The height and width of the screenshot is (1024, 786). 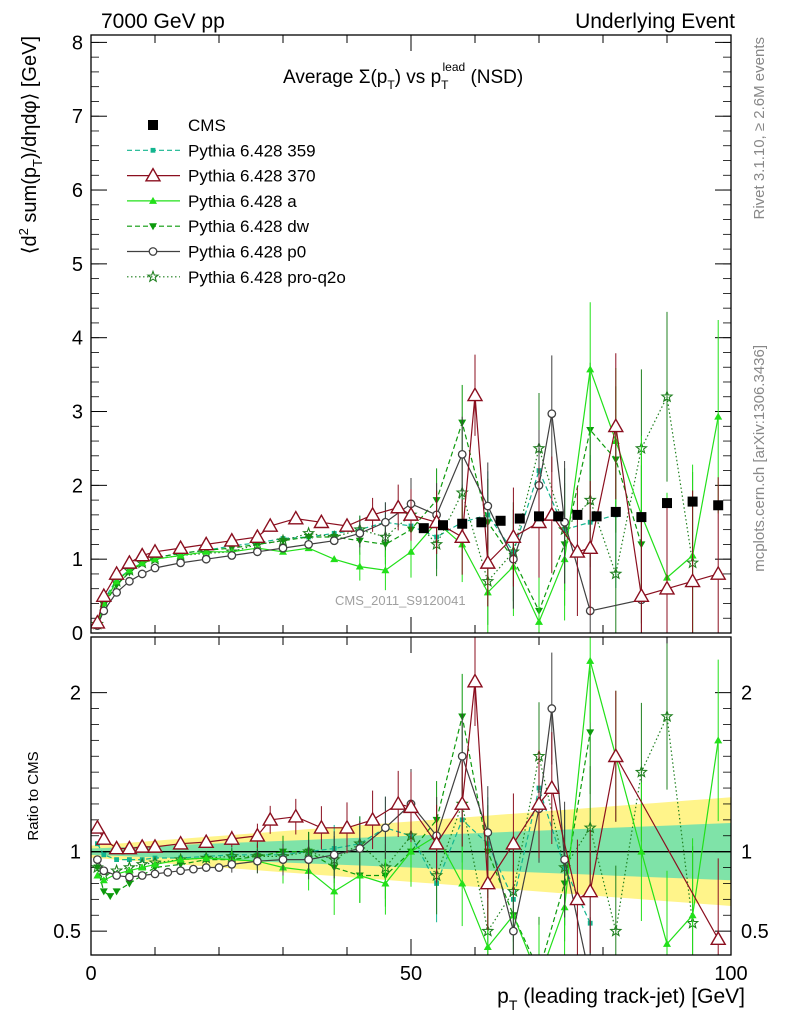 I want to click on legend-label-t370: Pythia 6.428 370, so click(x=252, y=176).